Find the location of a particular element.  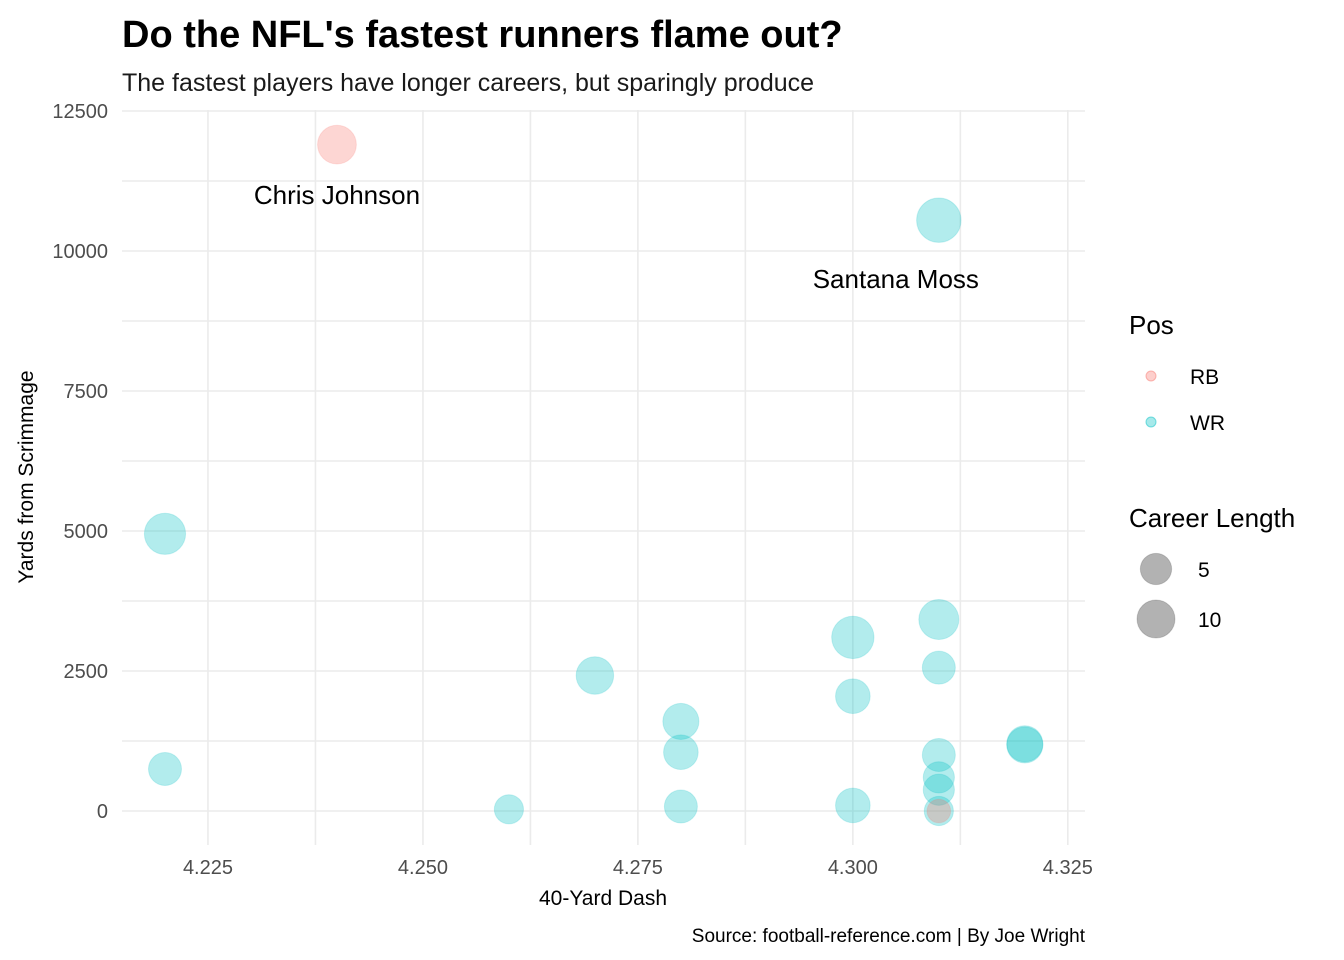

legend-label-wr: WR is located at coordinates (1207, 423).